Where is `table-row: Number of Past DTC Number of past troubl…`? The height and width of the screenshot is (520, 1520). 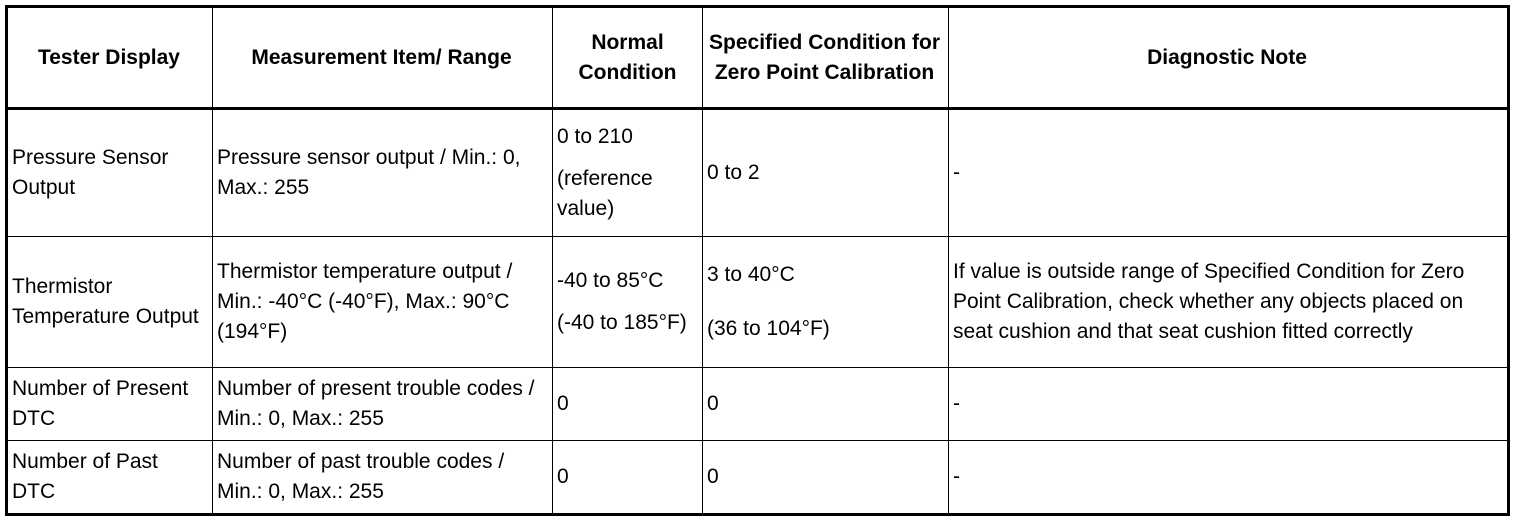
table-row: Number of Past DTC Number of past troubl… is located at coordinates (757, 477).